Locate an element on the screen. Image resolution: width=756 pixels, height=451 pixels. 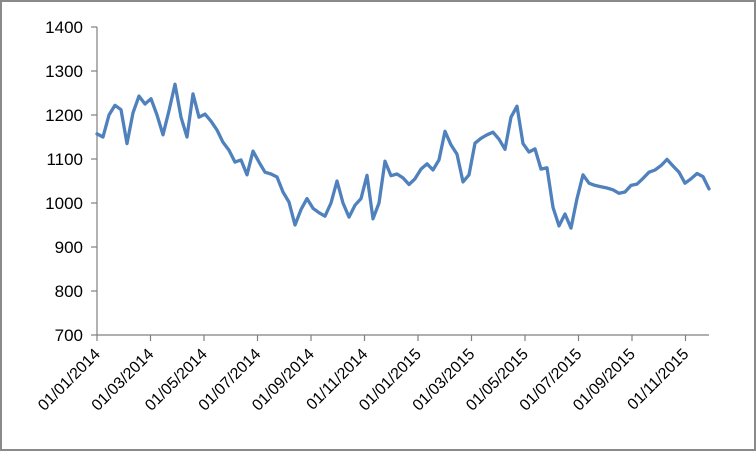
y-tick-label: 900 is located at coordinates (69, 247).